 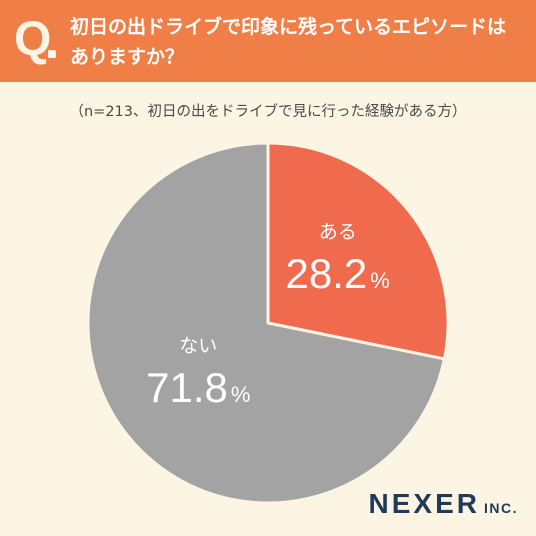 What do you see at coordinates (198, 387) in the screenshot?
I see `slice-value-1: 71.8%` at bounding box center [198, 387].